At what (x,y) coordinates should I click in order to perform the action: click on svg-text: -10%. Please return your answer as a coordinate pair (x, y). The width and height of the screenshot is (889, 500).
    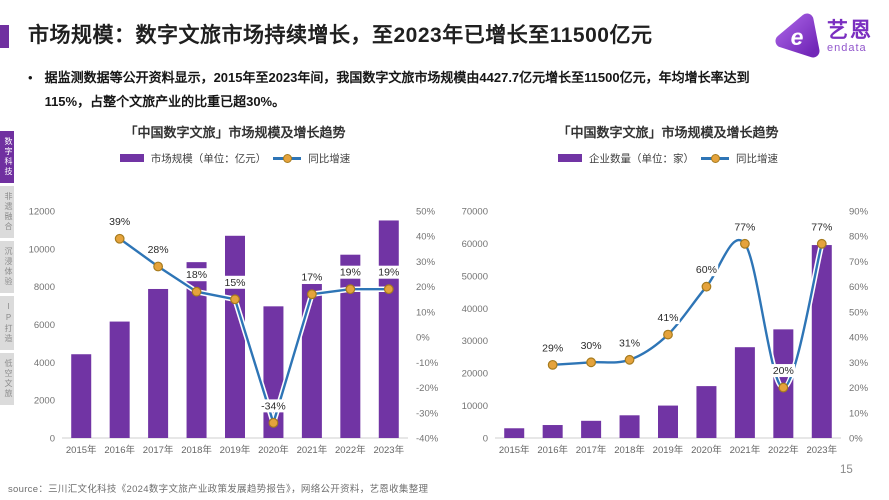
    Looking at the image, I should click on (427, 363).